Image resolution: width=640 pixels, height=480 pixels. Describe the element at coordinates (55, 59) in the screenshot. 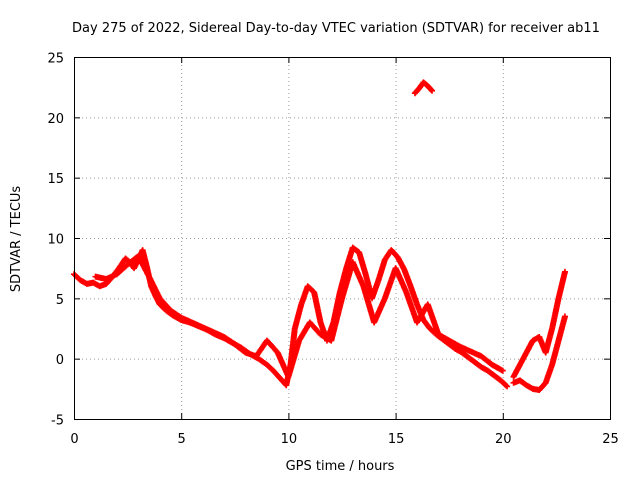

I see `y-tick-label: 25` at that location.